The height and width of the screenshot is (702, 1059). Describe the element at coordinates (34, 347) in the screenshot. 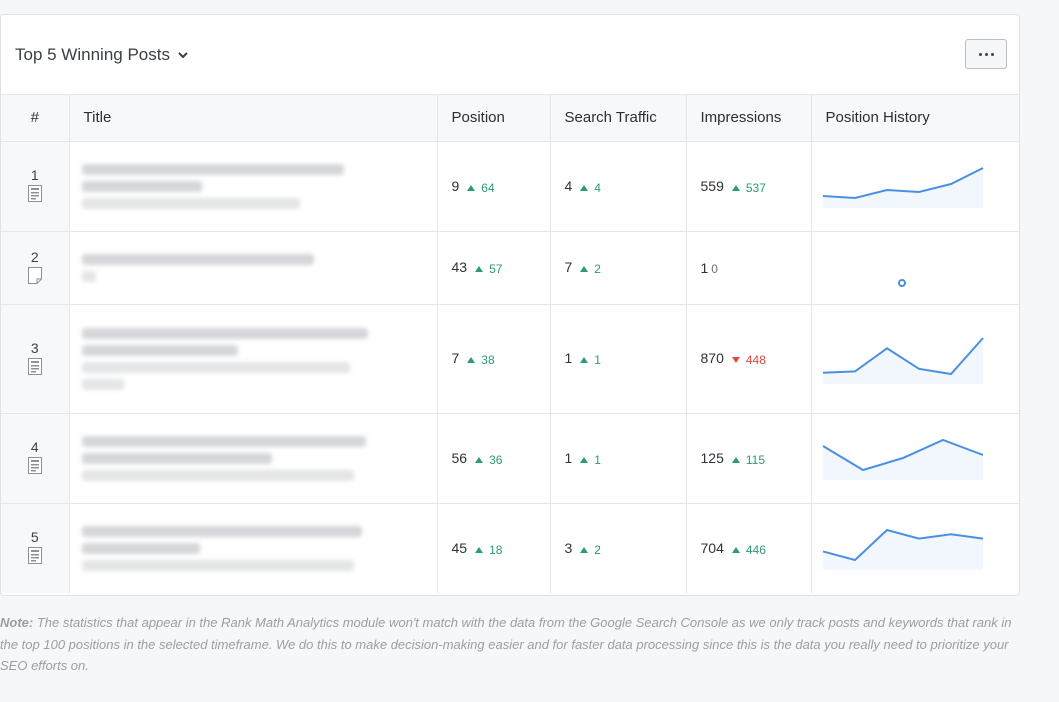

I see `row-number: 3` at that location.